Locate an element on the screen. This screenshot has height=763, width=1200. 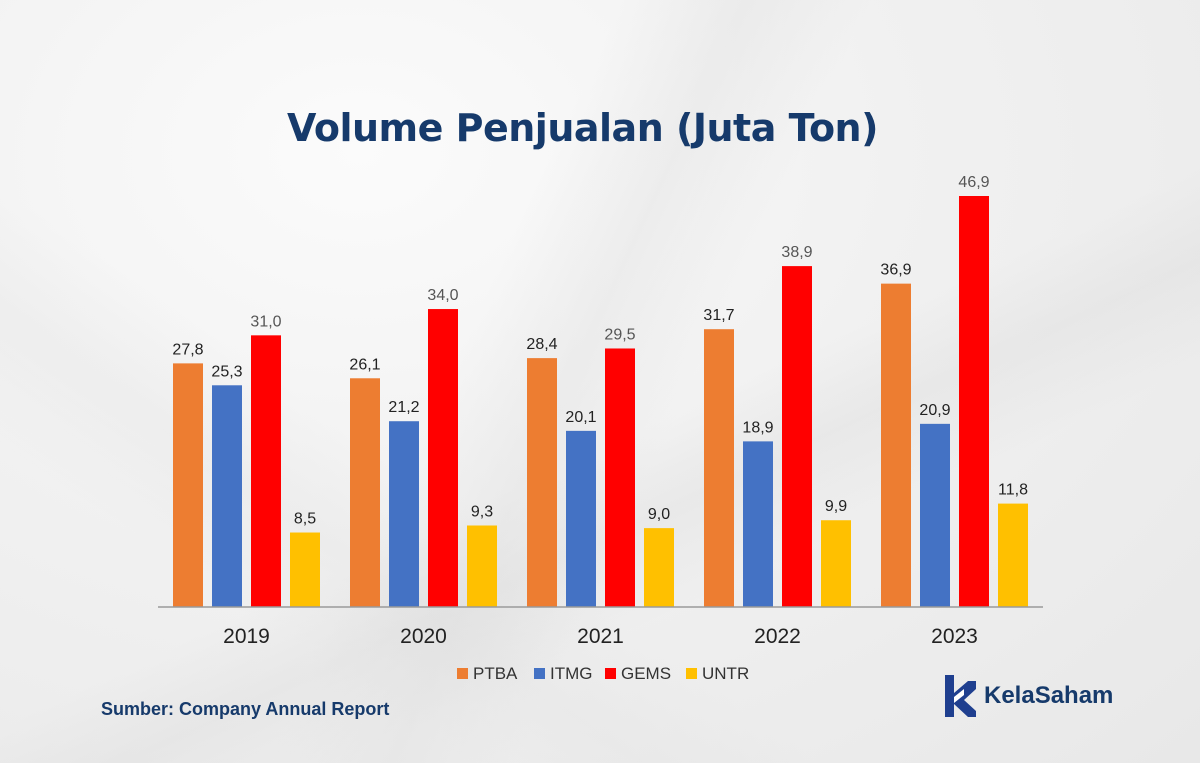
data-label-ptba-2021: 28,4 is located at coordinates (541, 344).